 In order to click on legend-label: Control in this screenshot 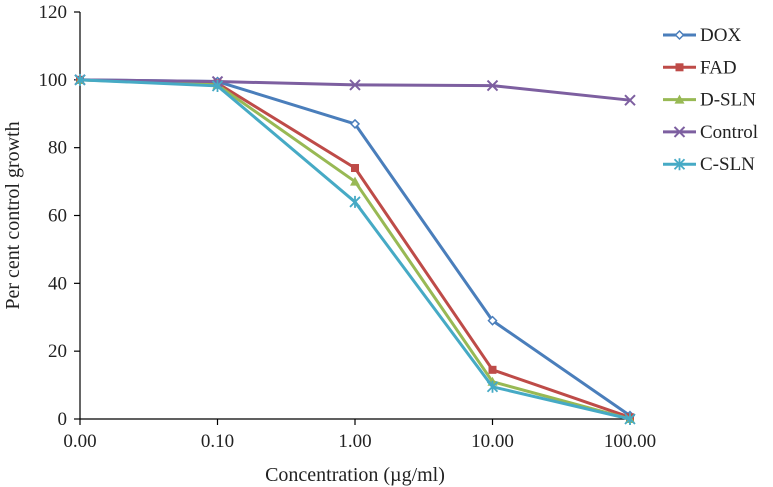, I will do `click(729, 132)`.